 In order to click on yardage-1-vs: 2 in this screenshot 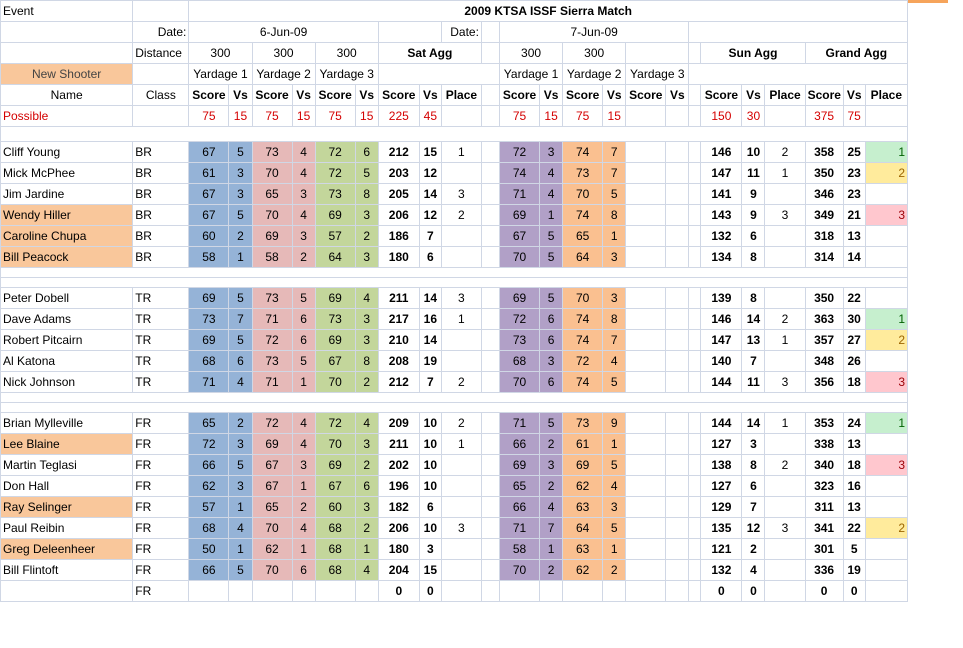, I will do `click(240, 423)`.